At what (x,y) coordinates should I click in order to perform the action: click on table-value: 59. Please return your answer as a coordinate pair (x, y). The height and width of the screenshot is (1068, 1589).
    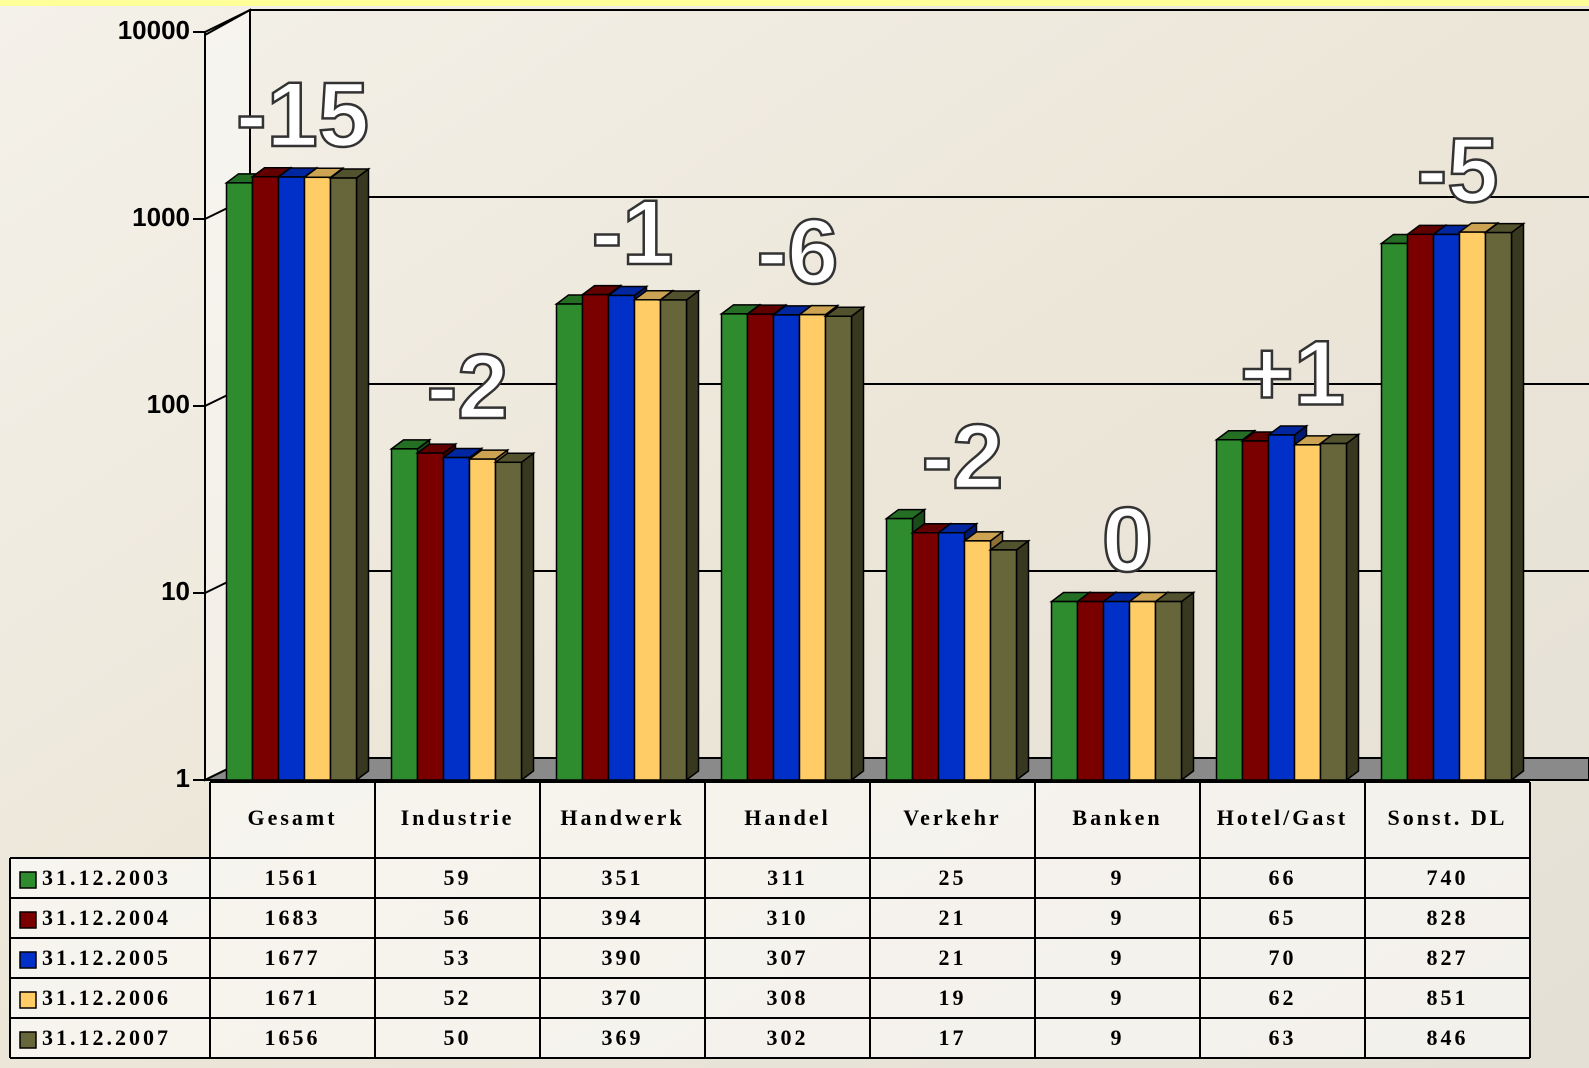
    Looking at the image, I should click on (458, 877).